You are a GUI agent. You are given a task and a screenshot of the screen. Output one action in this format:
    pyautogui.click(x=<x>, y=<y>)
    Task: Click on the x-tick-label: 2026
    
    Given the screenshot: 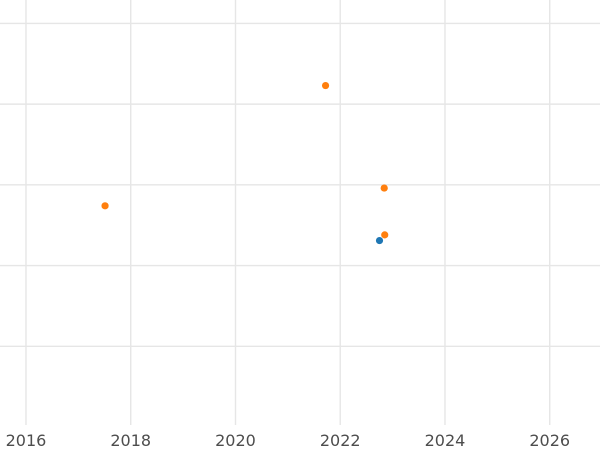 What is the action you would take?
    pyautogui.click(x=549, y=440)
    